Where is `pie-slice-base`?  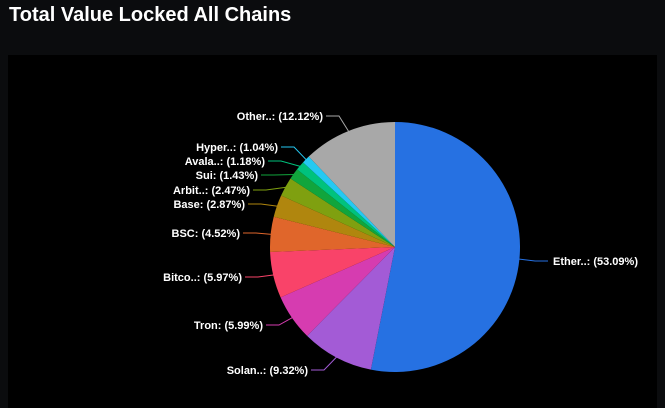
pie-slice-base is located at coordinates (334, 221).